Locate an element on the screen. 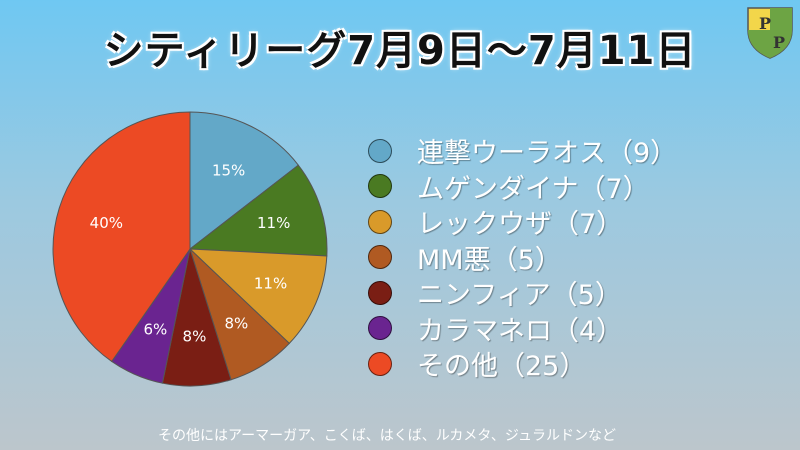 This screenshot has width=800, height=450. legend-label: カラマネロ（4） is located at coordinates (520, 331).